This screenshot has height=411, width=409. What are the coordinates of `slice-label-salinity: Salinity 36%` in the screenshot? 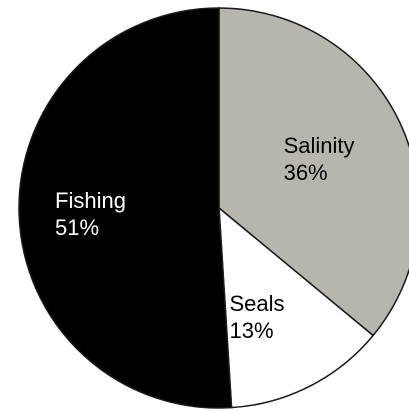 It's located at (319, 159).